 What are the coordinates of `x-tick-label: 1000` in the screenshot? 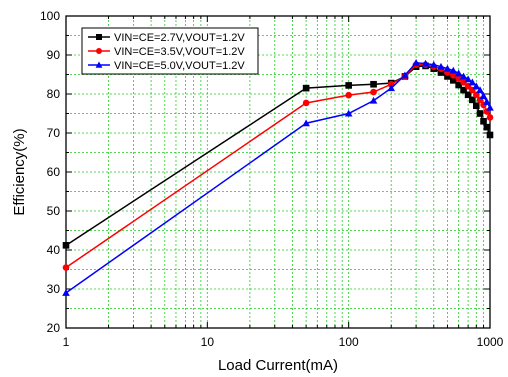 It's located at (490, 342).